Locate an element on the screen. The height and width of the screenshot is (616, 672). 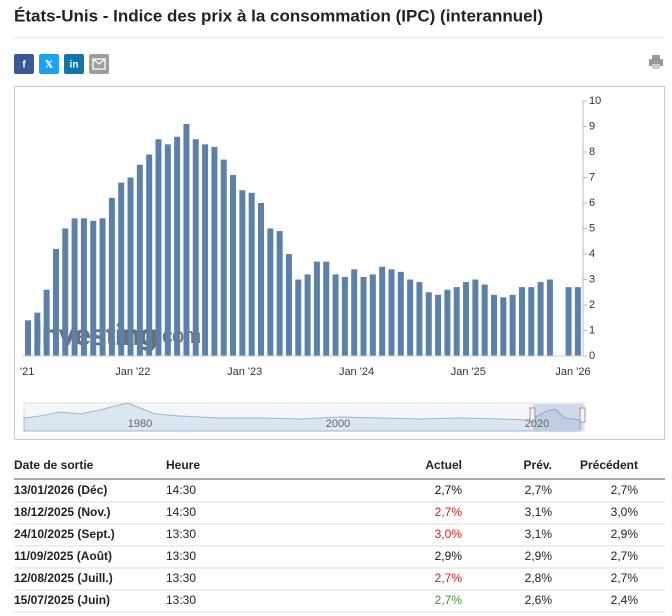
x-tick-label: Jan '26 is located at coordinates (572, 372).